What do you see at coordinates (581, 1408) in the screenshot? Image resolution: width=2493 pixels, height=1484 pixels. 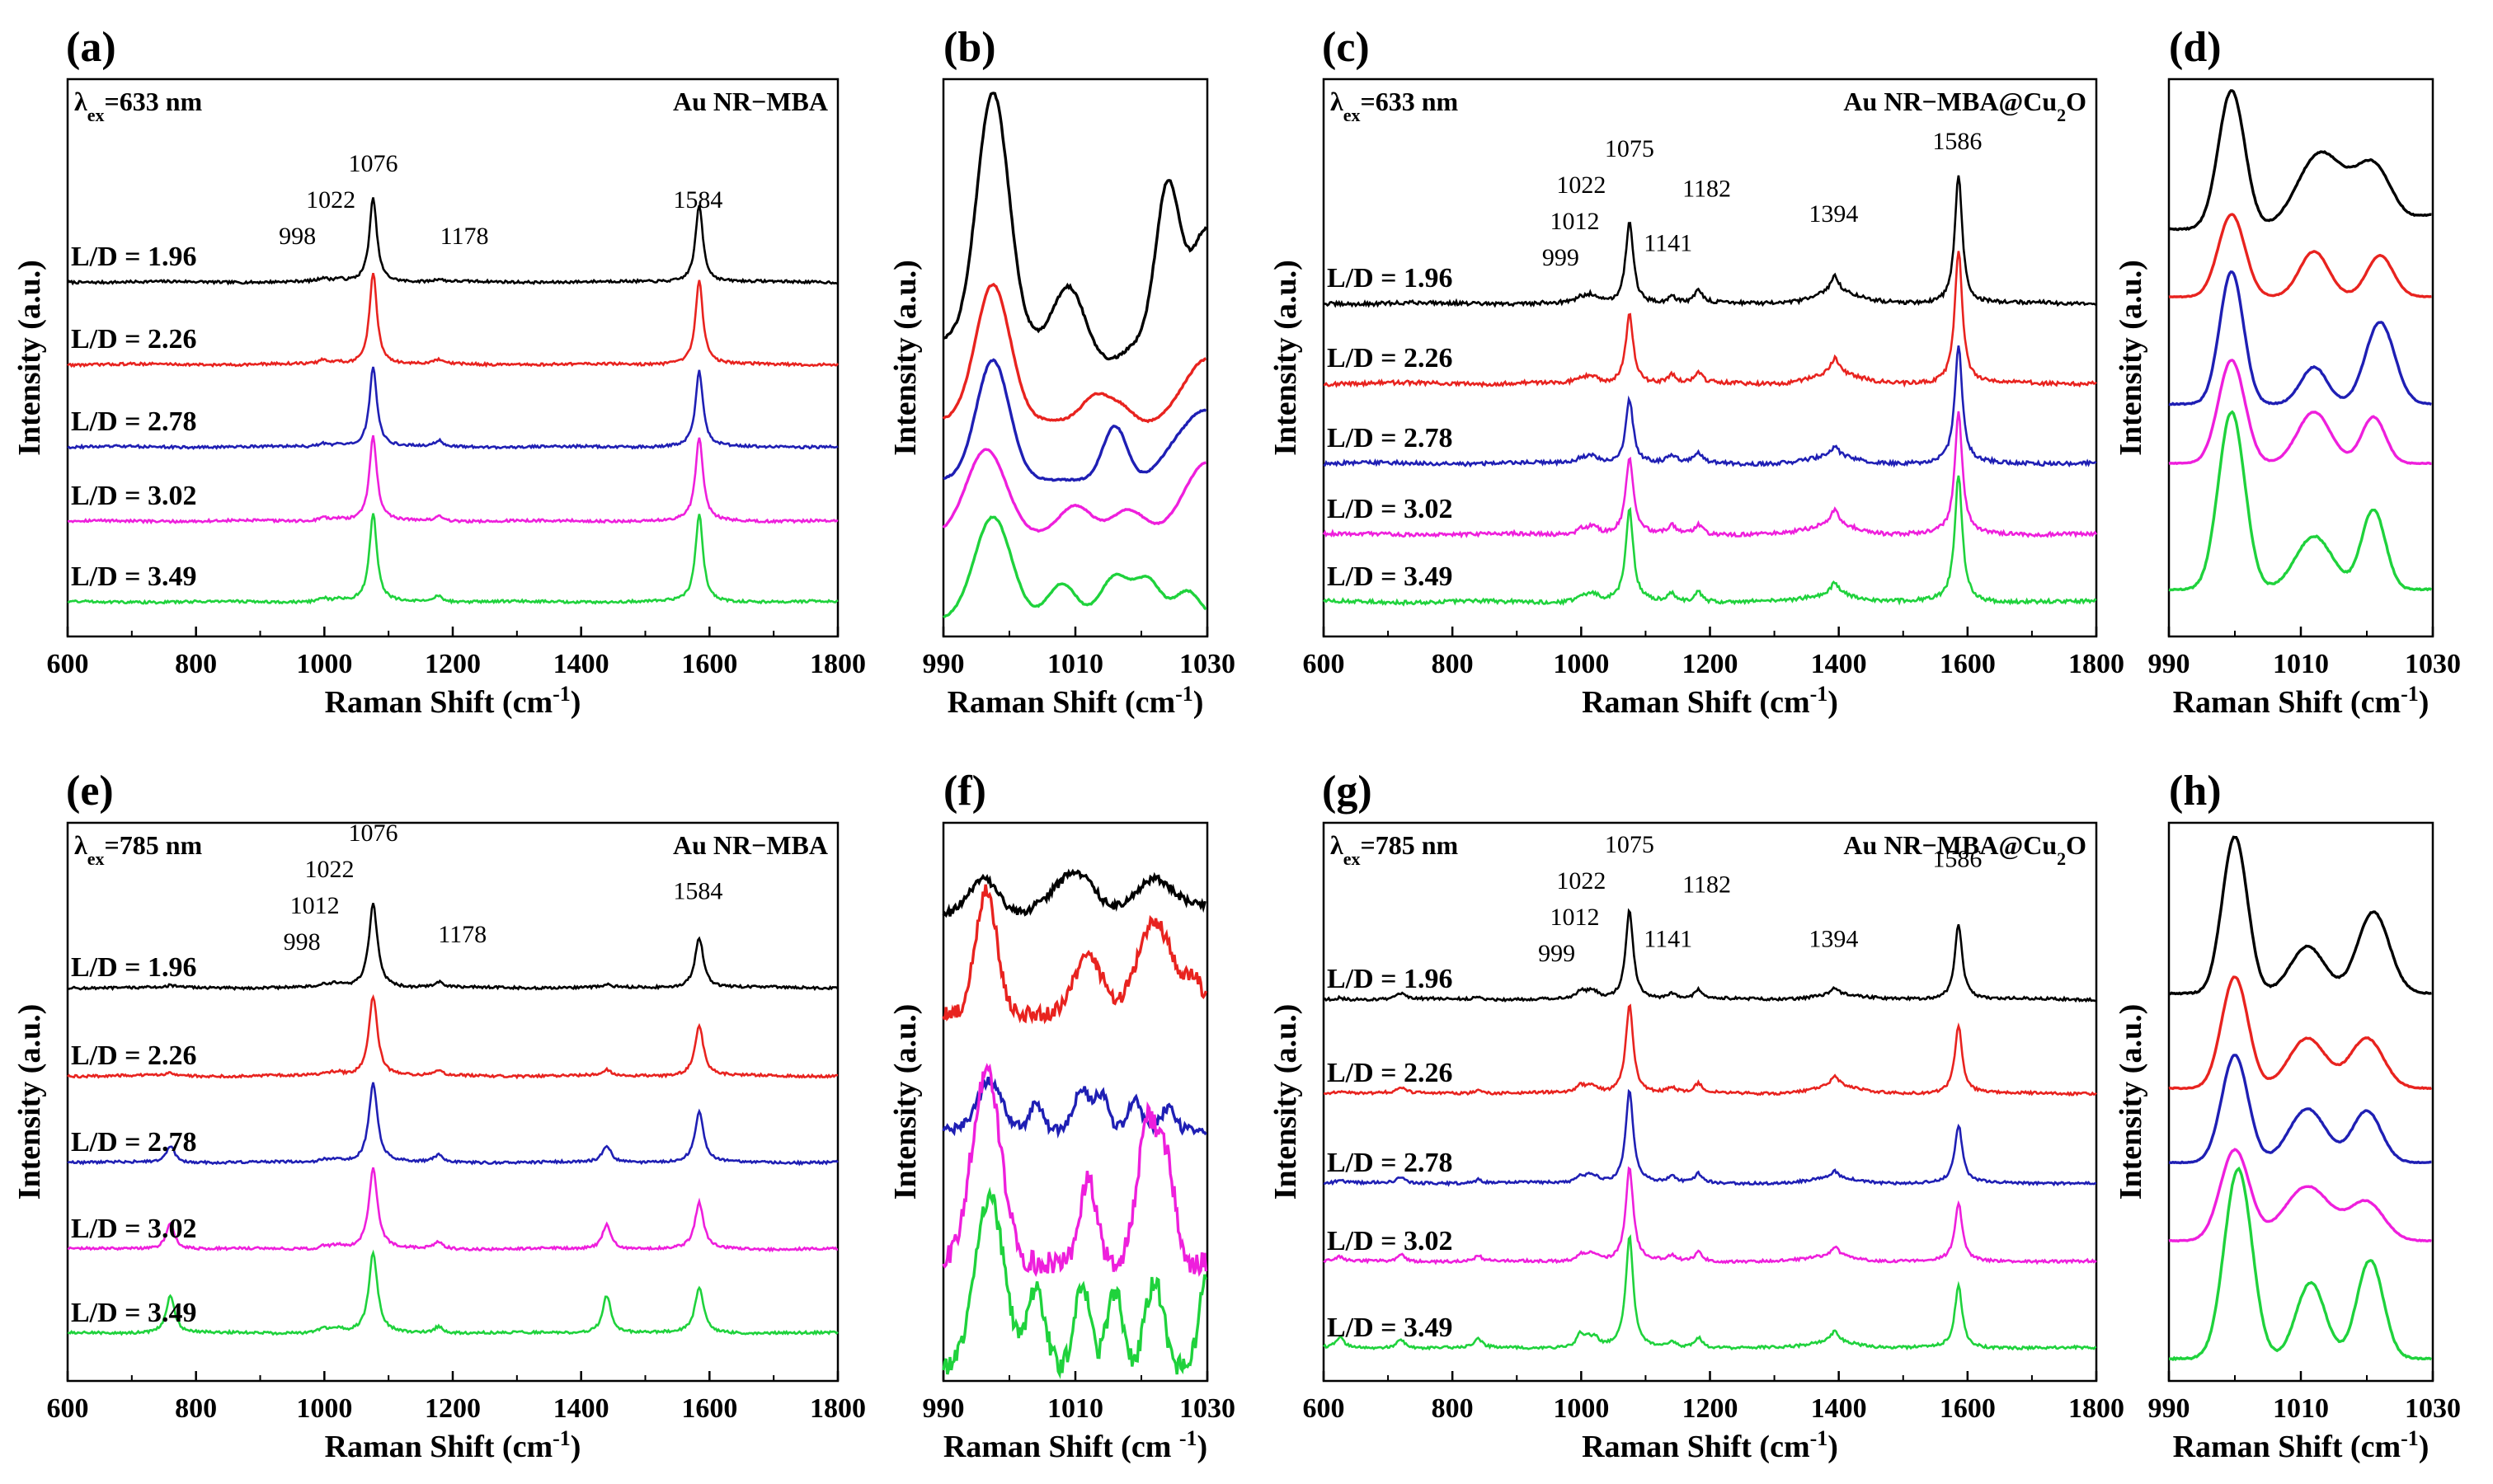 I see `x-tick-label: 1400` at bounding box center [581, 1408].